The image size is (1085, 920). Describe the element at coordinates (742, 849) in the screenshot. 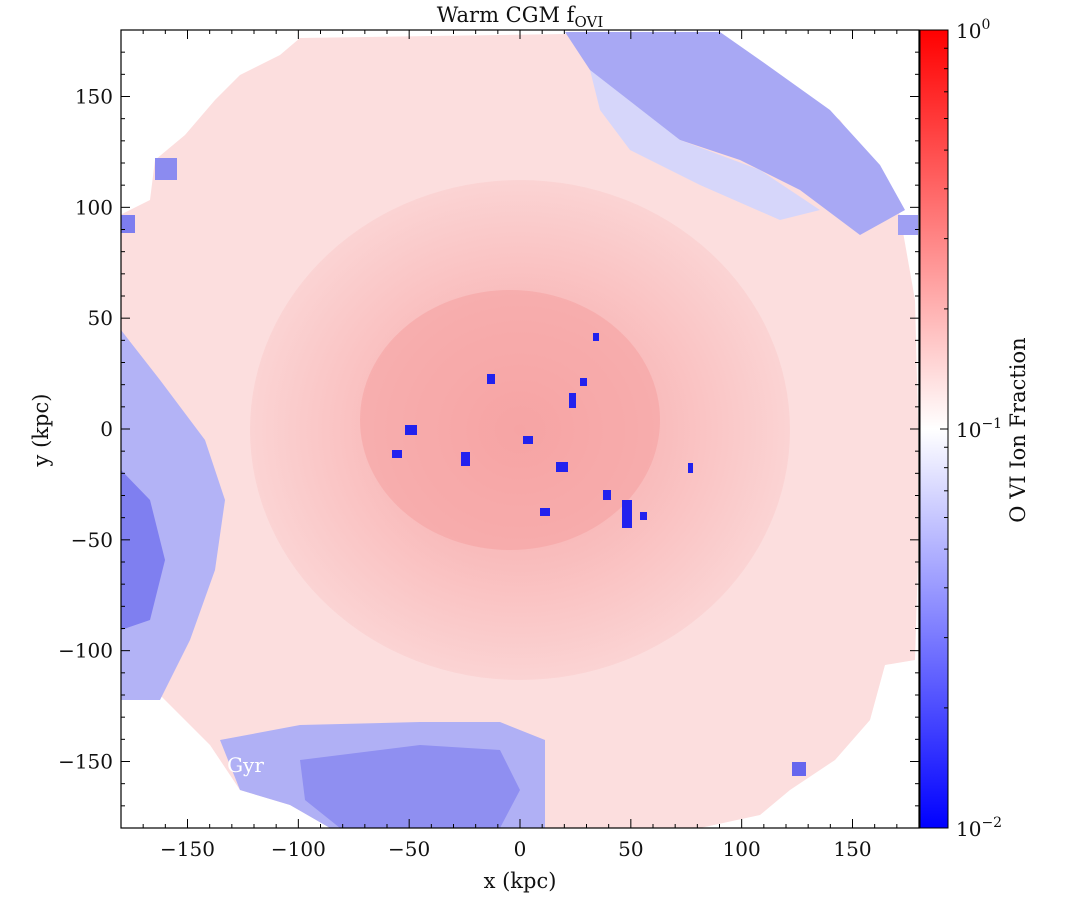

I see `x-tick-label: 100` at that location.